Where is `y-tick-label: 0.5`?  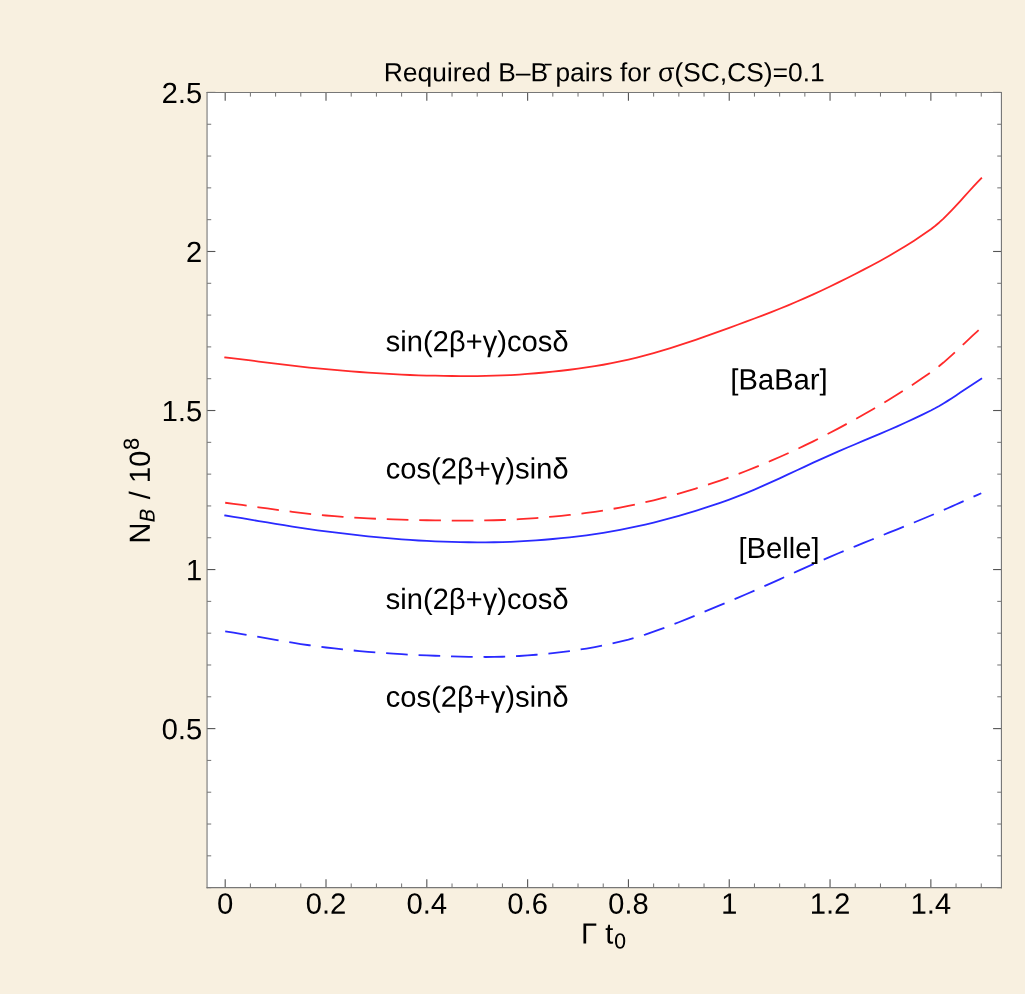 y-tick-label: 0.5 is located at coordinates (181, 729).